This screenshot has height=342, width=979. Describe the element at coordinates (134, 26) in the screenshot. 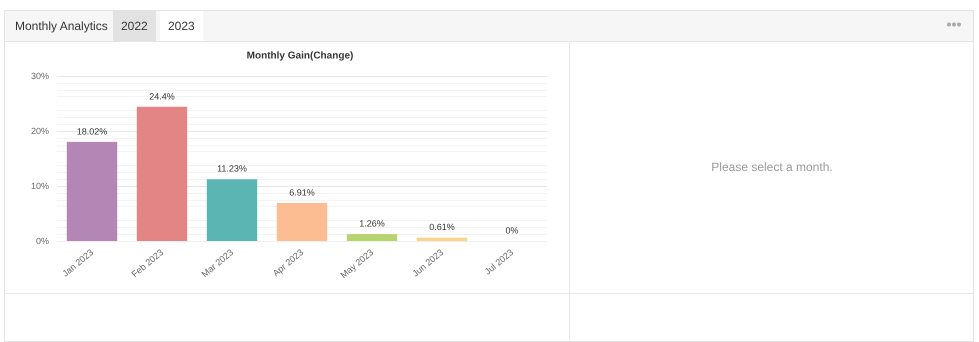

I see `text: 2022` at that location.